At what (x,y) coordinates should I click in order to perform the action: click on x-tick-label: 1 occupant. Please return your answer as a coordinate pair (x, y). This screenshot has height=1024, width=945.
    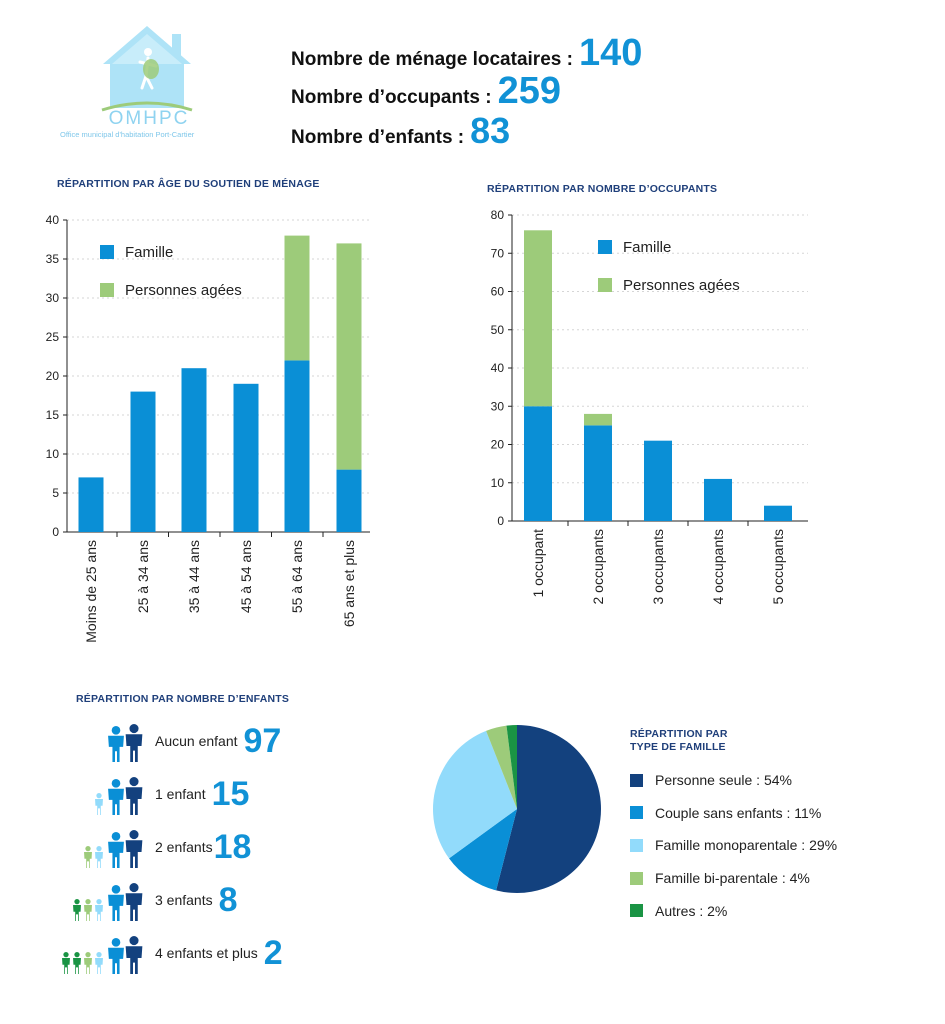
    Looking at the image, I should click on (538, 563).